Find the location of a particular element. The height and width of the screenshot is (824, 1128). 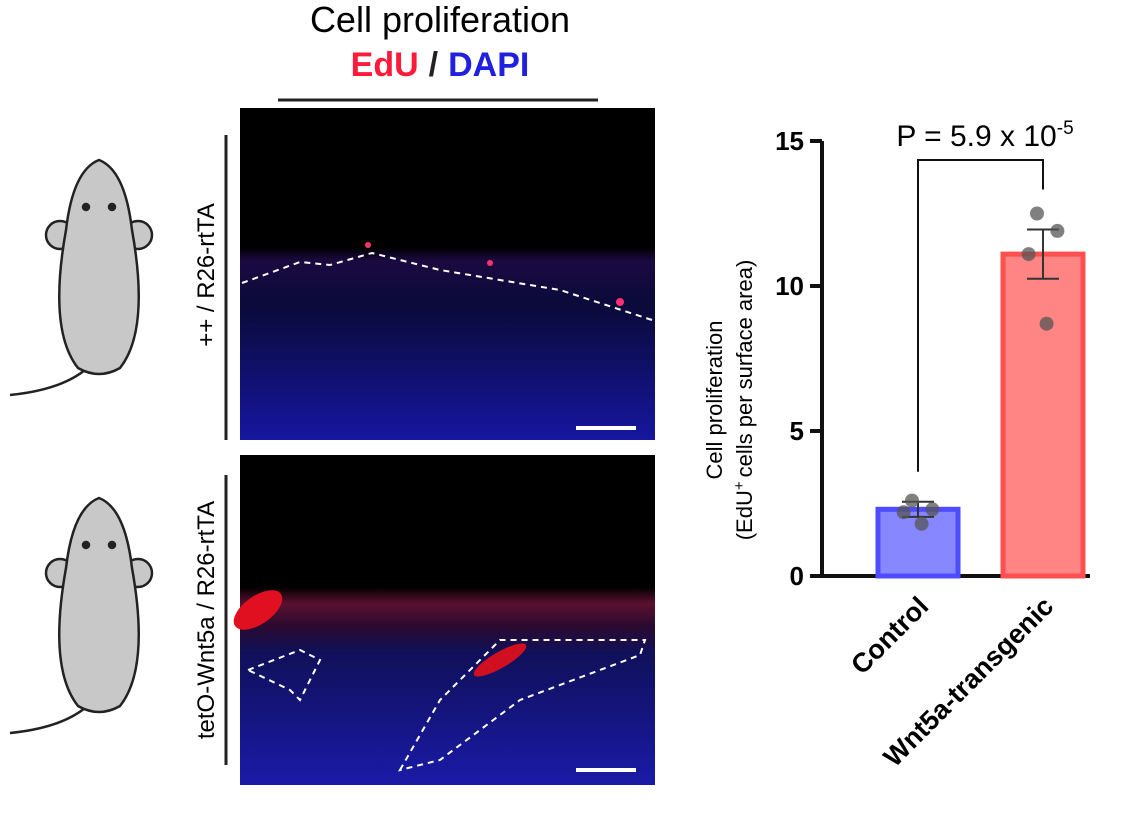

y-tick-label: 0 is located at coordinates (797, 576).